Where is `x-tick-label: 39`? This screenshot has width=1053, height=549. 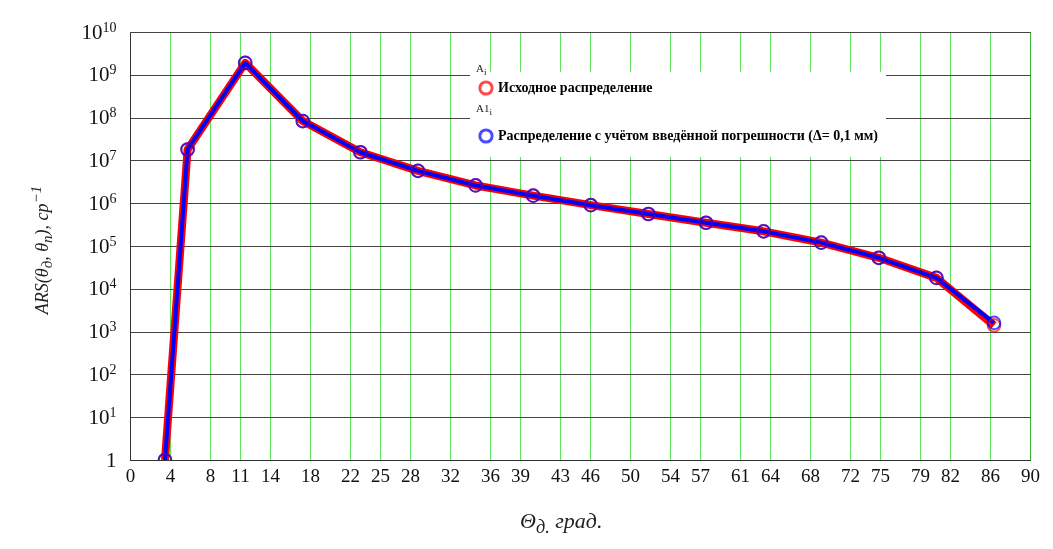
x-tick-label: 39 is located at coordinates (520, 475).